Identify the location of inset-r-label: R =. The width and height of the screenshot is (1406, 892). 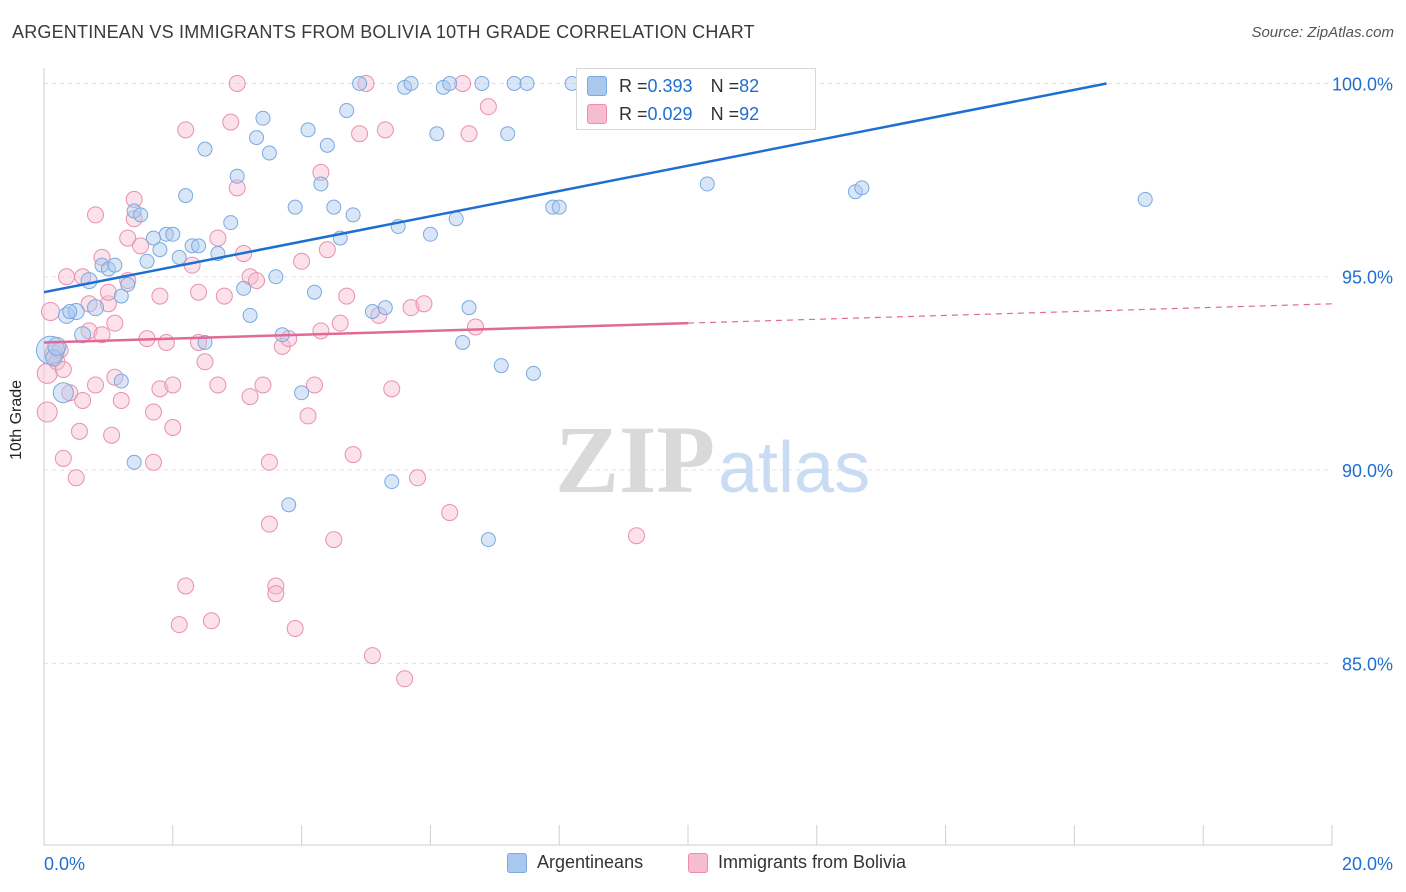
(633, 113).